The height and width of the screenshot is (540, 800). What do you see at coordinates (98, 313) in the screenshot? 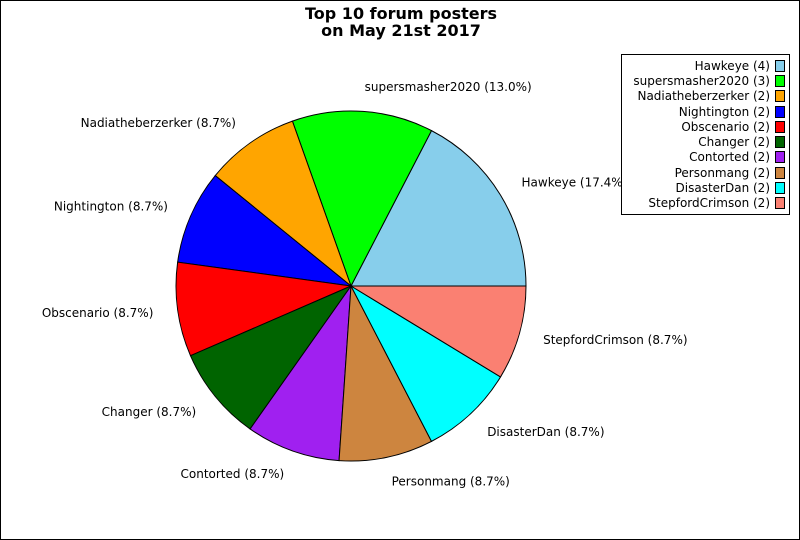
I see `slice-label-obscenario: Obscenario (8.7%)` at bounding box center [98, 313].